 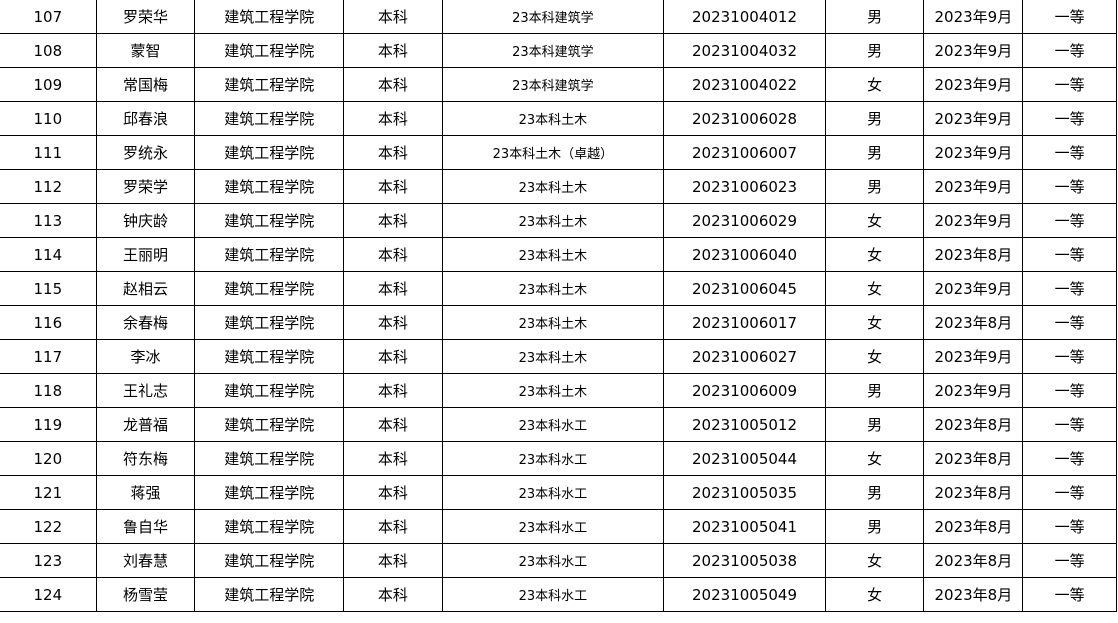 What do you see at coordinates (48, 424) in the screenshot?
I see `cell-index: 119` at bounding box center [48, 424].